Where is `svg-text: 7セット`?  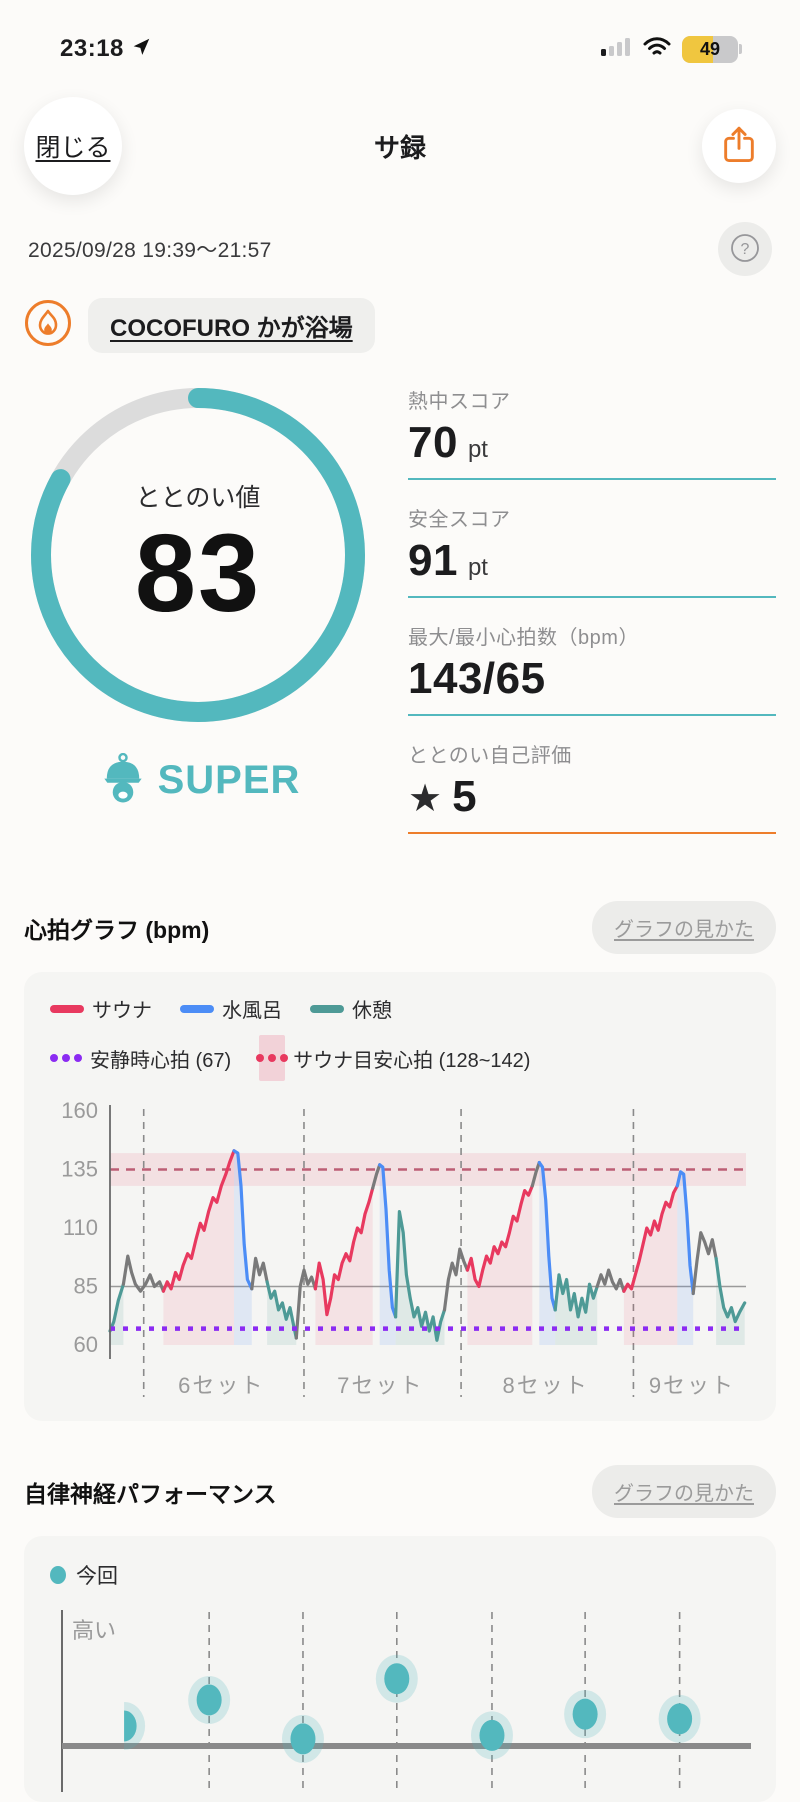 svg-text: 7セット is located at coordinates (380, 1385).